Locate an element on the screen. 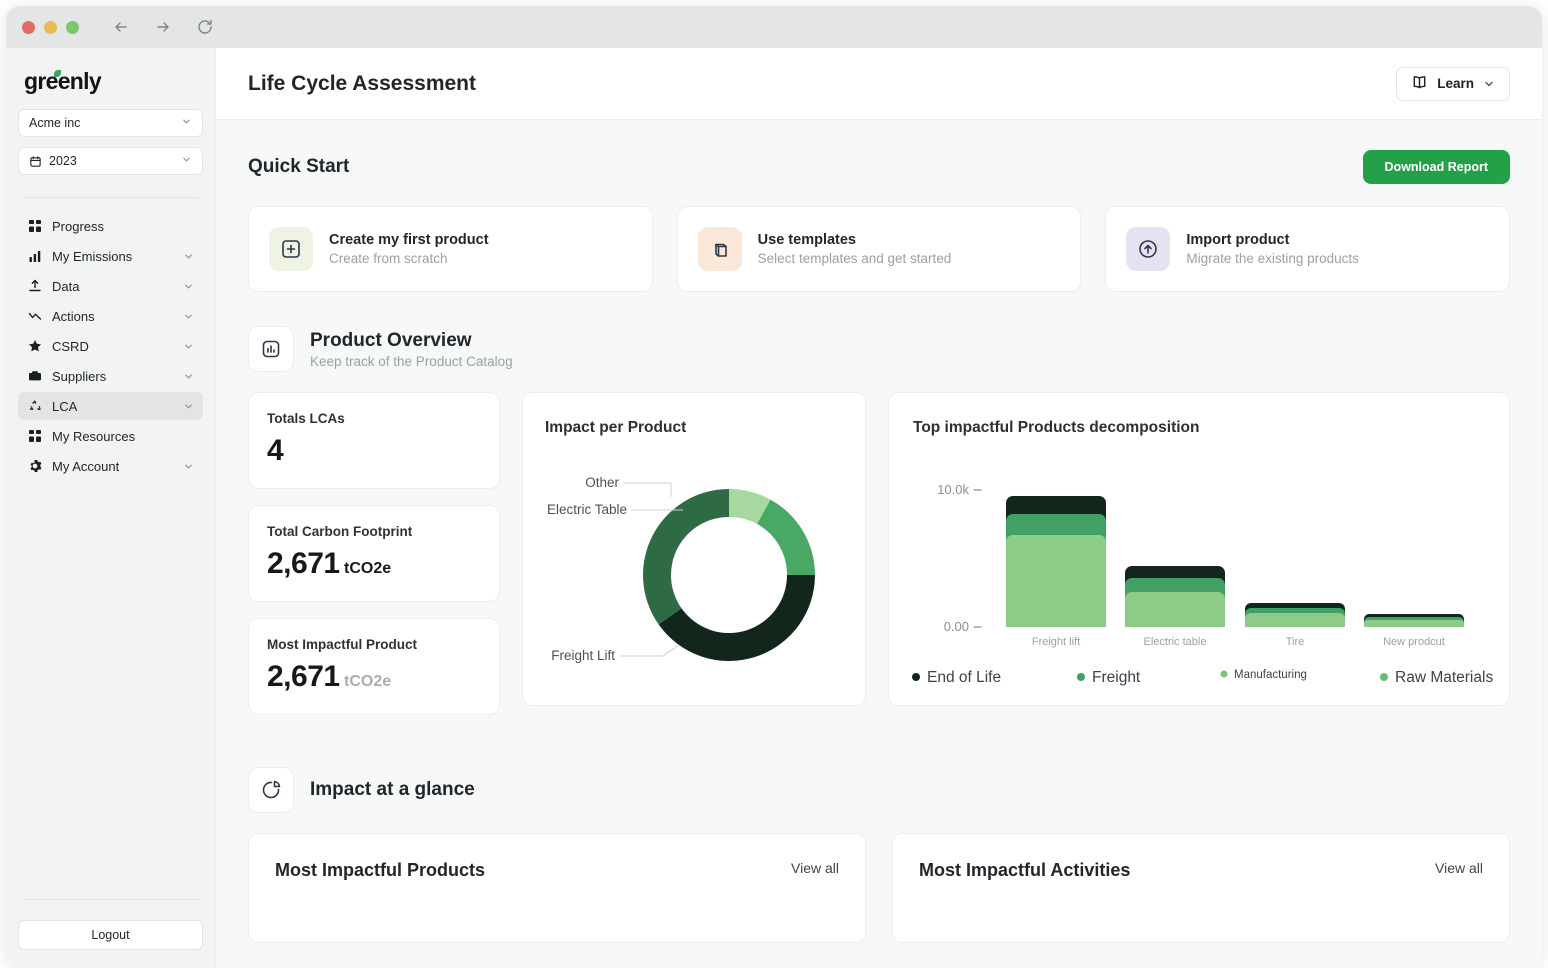  sidebar-item-label: Actions is located at coordinates (73, 316).